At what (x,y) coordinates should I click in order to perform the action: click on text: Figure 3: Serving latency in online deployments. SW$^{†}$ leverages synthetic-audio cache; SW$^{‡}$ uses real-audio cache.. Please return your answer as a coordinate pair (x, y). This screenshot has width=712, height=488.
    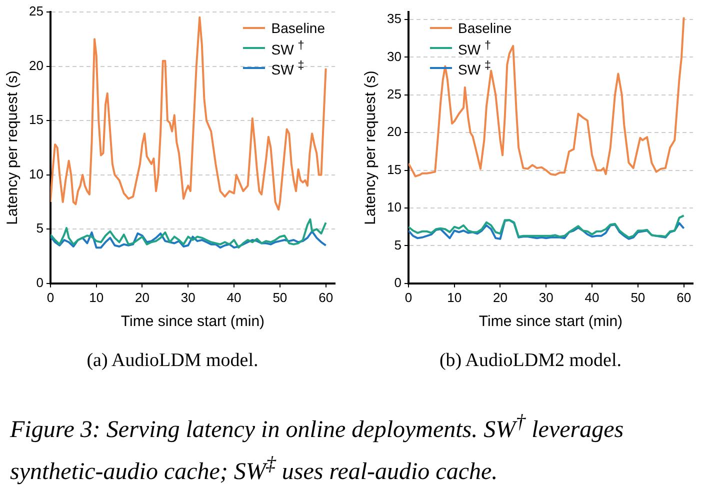
    Looking at the image, I should click on (317, 448).